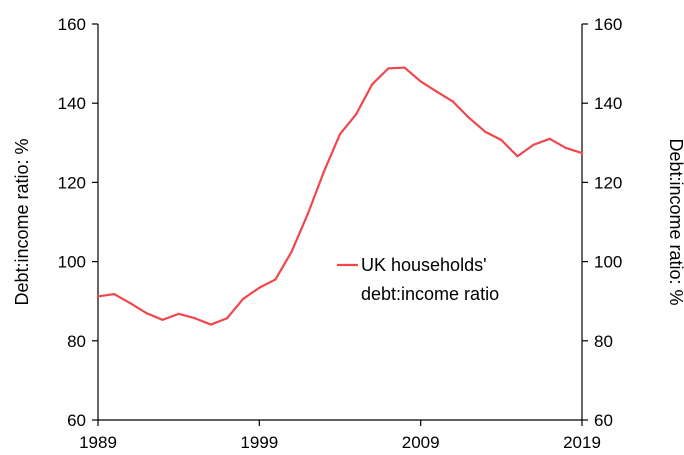 This screenshot has width=684, height=455. What do you see at coordinates (114, 294) in the screenshot?
I see `data-point-1990` at bounding box center [114, 294].